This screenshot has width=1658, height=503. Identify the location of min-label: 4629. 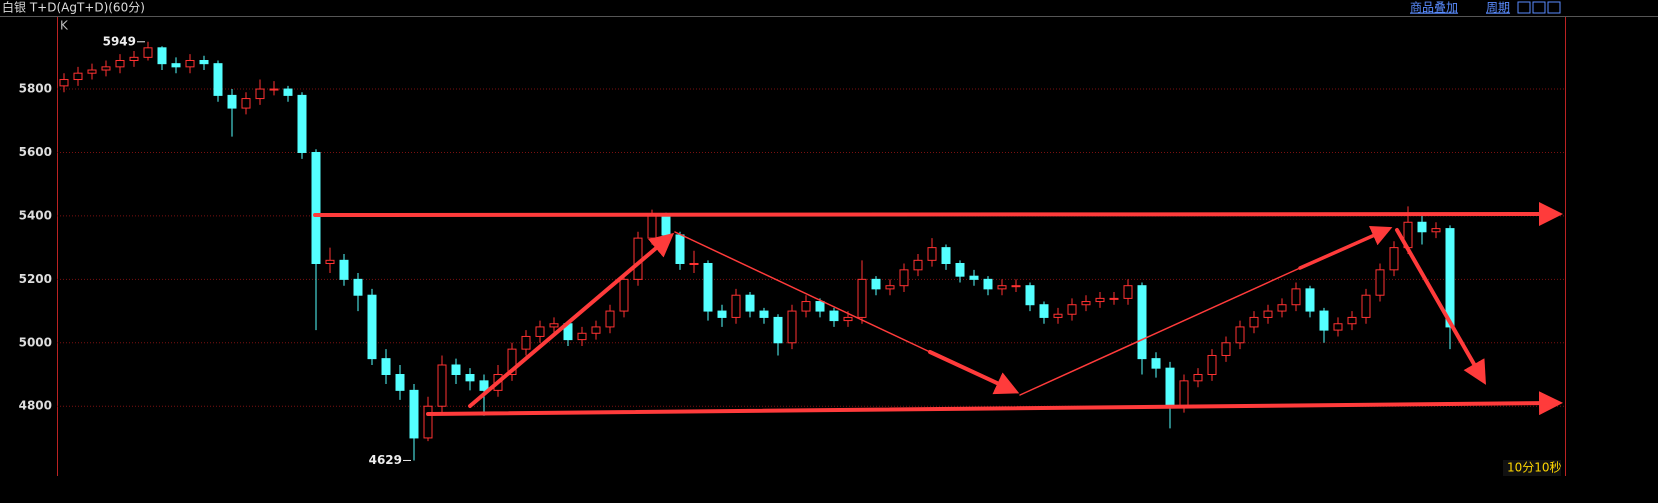
(385, 460).